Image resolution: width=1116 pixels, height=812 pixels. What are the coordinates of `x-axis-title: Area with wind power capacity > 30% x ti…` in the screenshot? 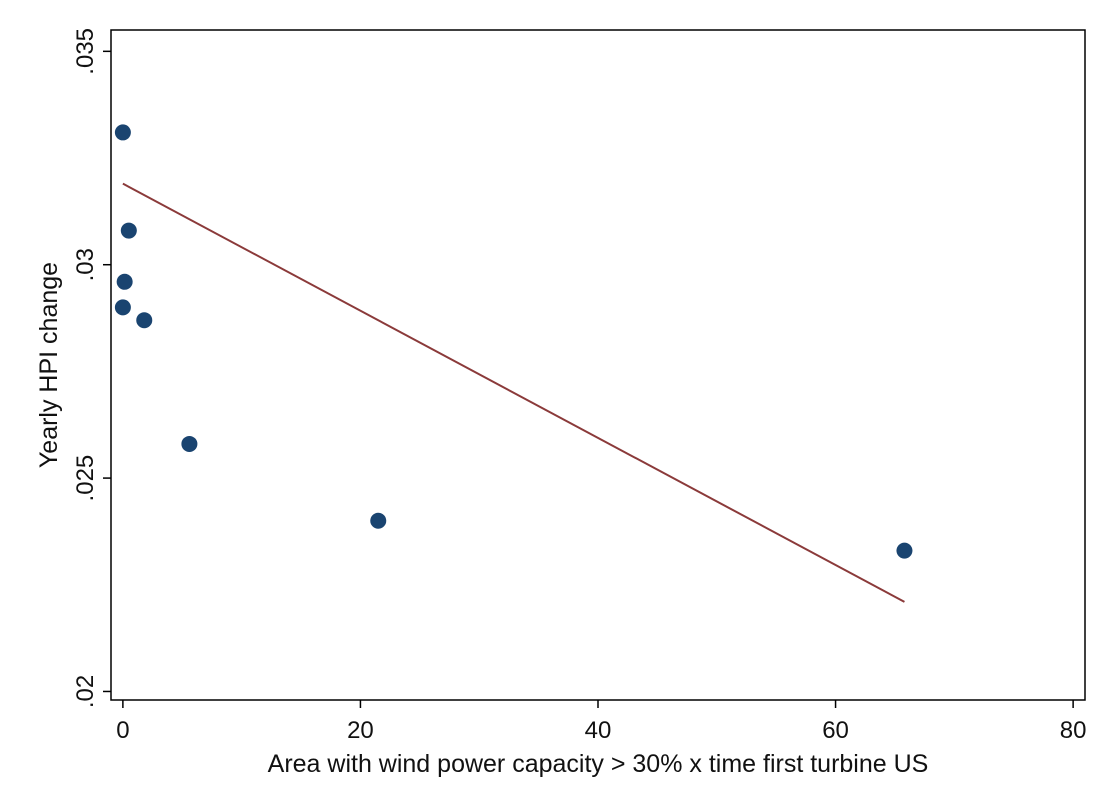 It's located at (598, 764).